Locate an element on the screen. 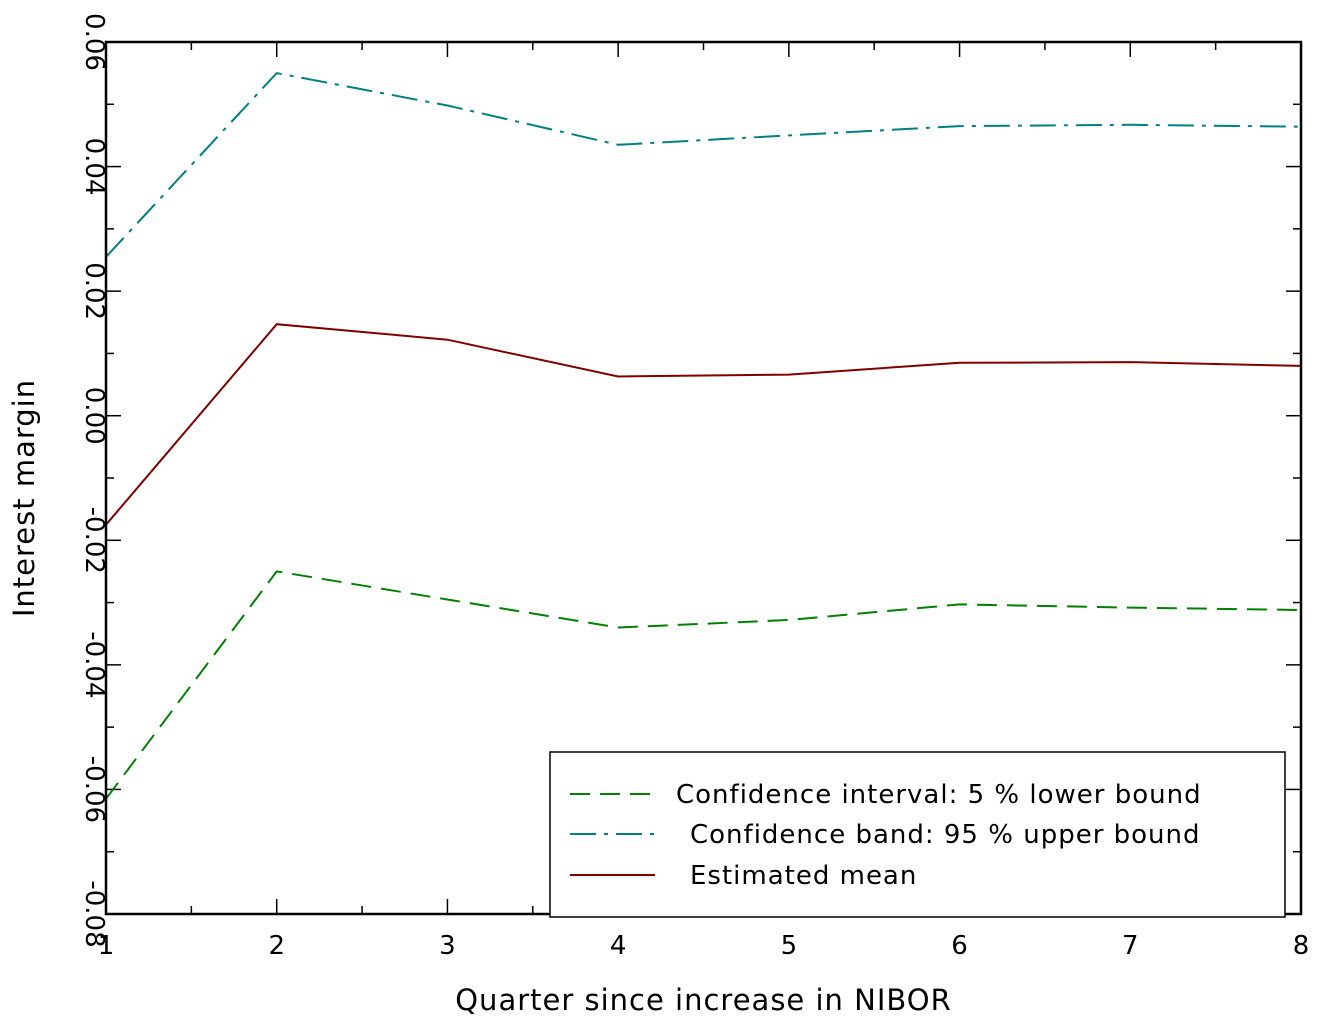 Image resolution: width=1325 pixels, height=1027 pixels. legend-label-upper-bound: Confidence band: 95 % upper bound is located at coordinates (945, 835).